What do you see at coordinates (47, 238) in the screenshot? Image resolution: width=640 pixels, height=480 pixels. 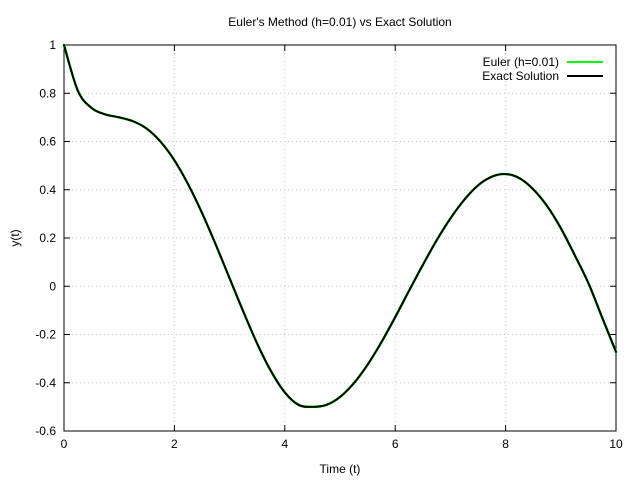 I see `y-tick-label: 0.2` at bounding box center [47, 238].